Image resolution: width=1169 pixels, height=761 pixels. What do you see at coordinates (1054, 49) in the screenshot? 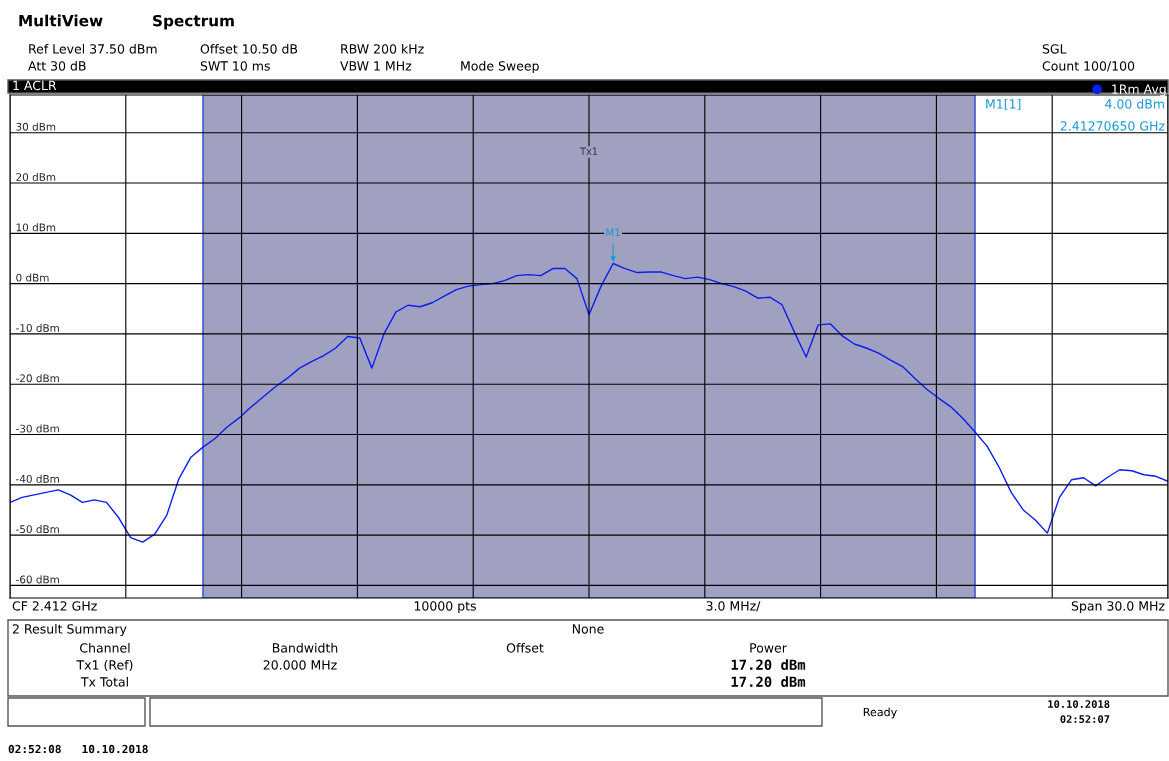
I see `text: SGL` at bounding box center [1054, 49].